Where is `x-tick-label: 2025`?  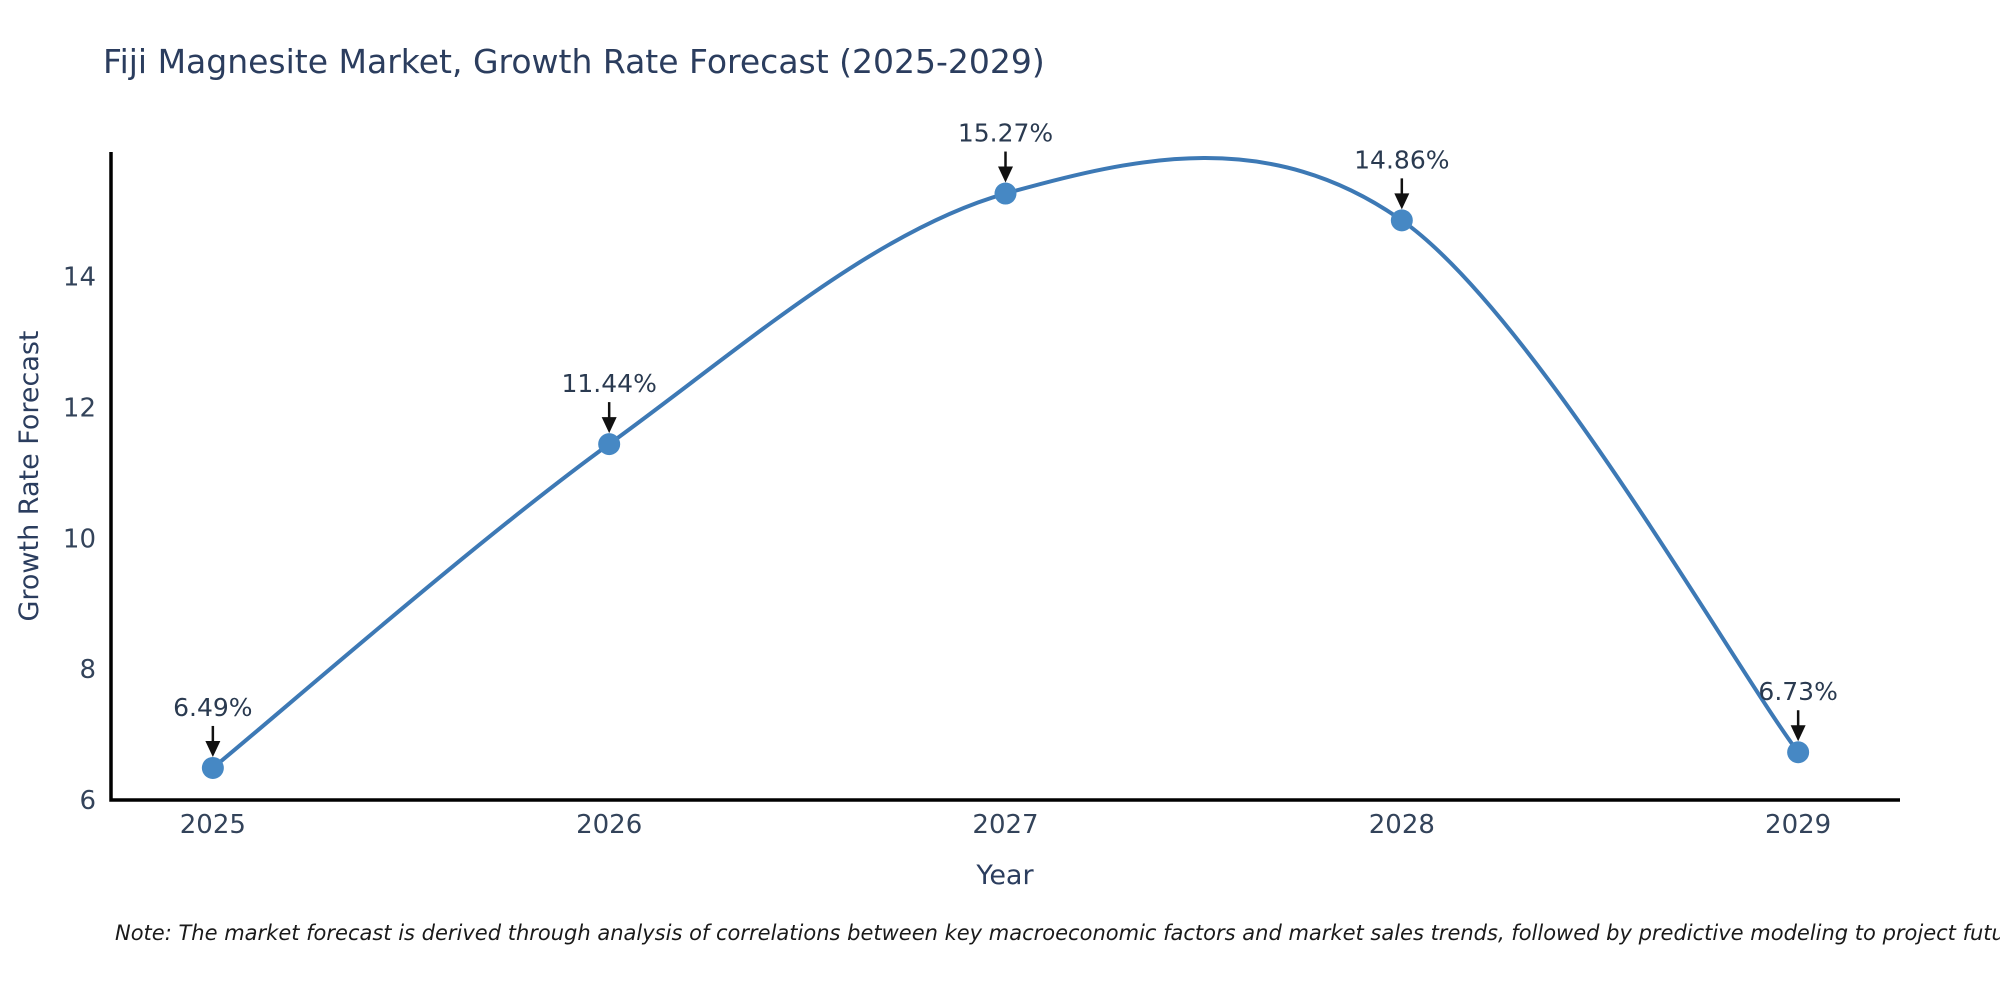
x-tick-label: 2025 is located at coordinates (213, 825).